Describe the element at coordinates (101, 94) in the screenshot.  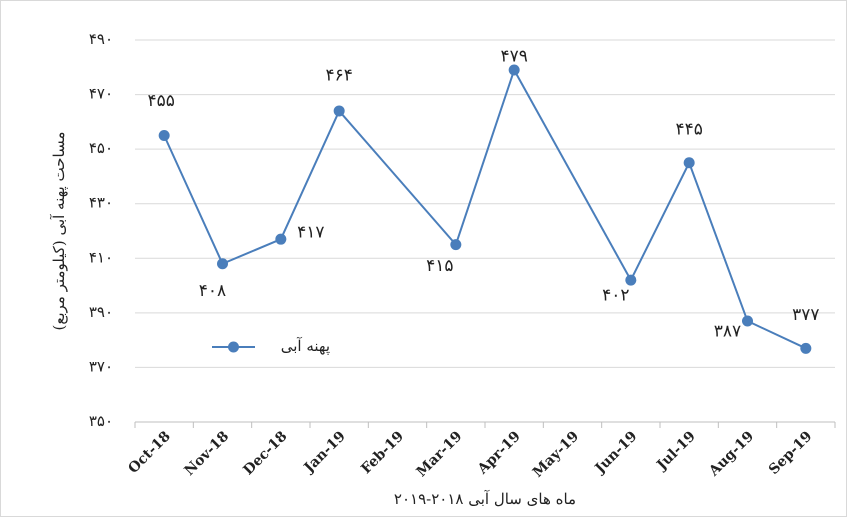
I see `y-tick-label: ۴۷۰` at that location.